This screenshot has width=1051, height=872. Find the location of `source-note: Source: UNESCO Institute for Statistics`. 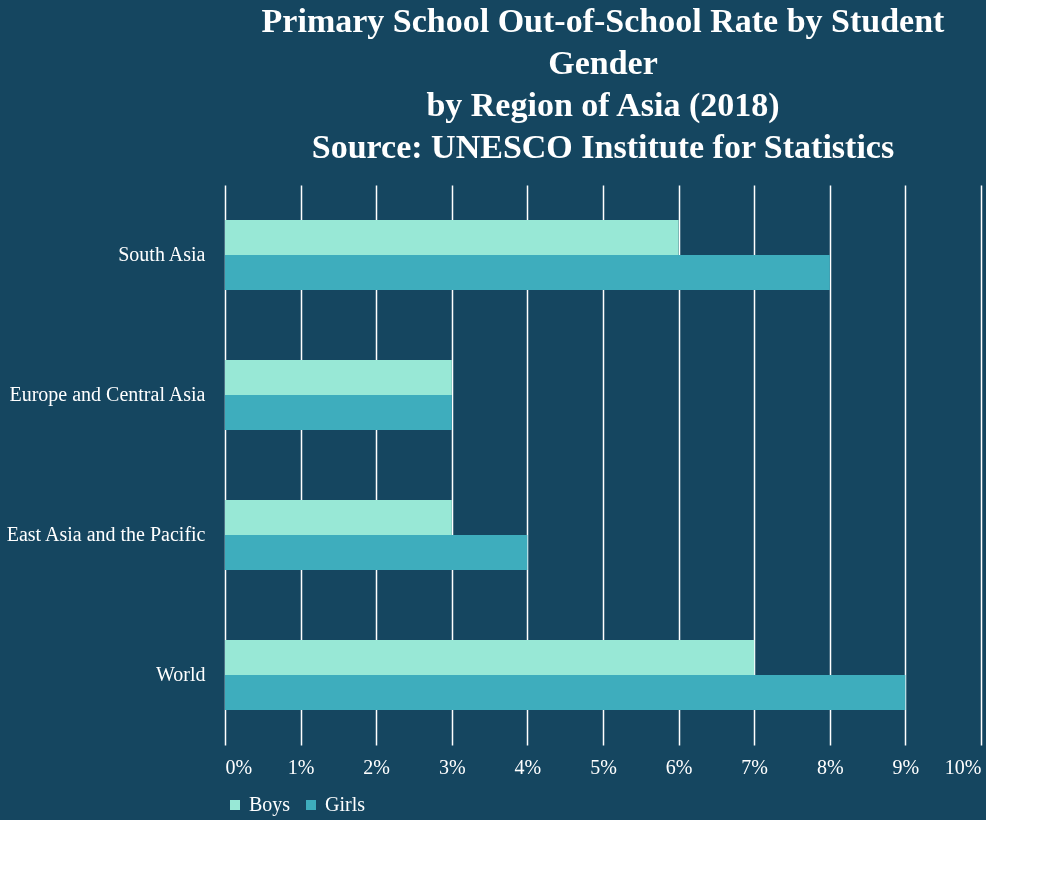

source-note: Source: UNESCO Institute for Statistics is located at coordinates (603, 146).